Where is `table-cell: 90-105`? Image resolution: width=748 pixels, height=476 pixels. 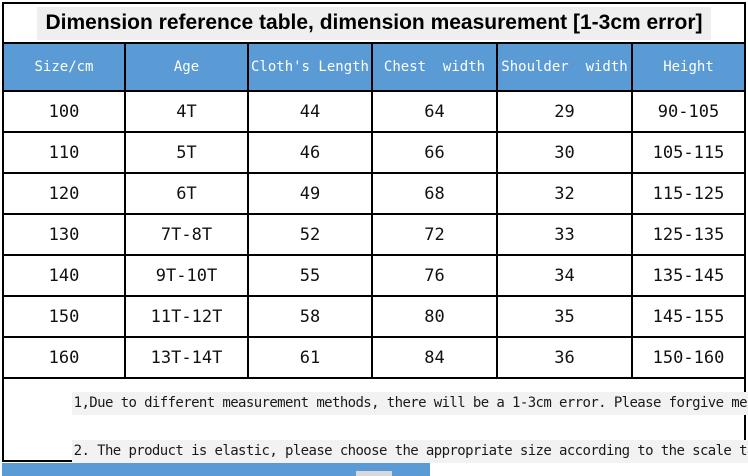 table-cell: 90-105 is located at coordinates (687, 111).